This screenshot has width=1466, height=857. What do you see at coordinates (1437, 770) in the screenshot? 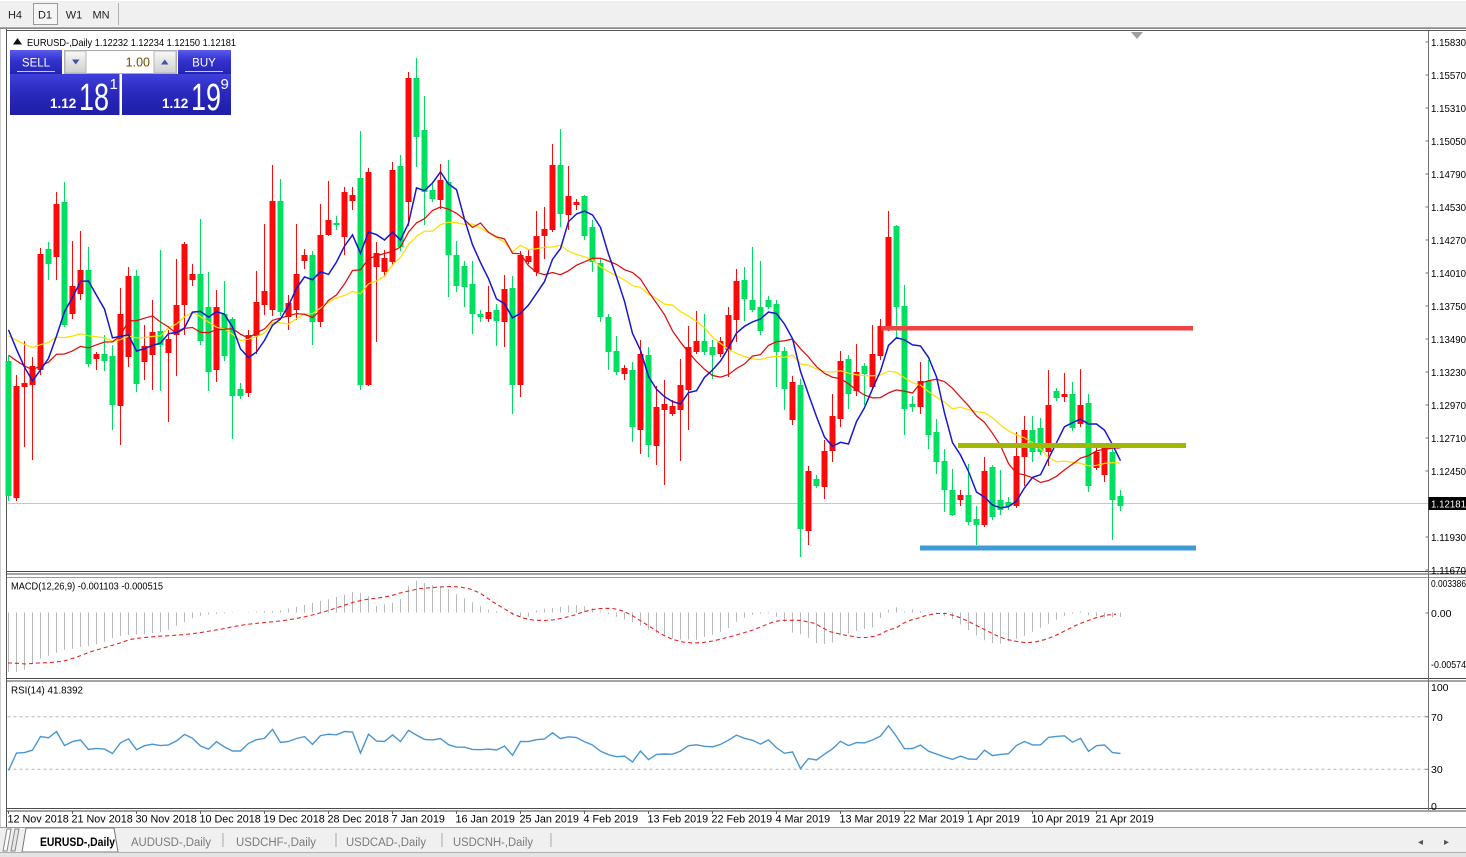
I see `svg-text: 30` at bounding box center [1437, 770].